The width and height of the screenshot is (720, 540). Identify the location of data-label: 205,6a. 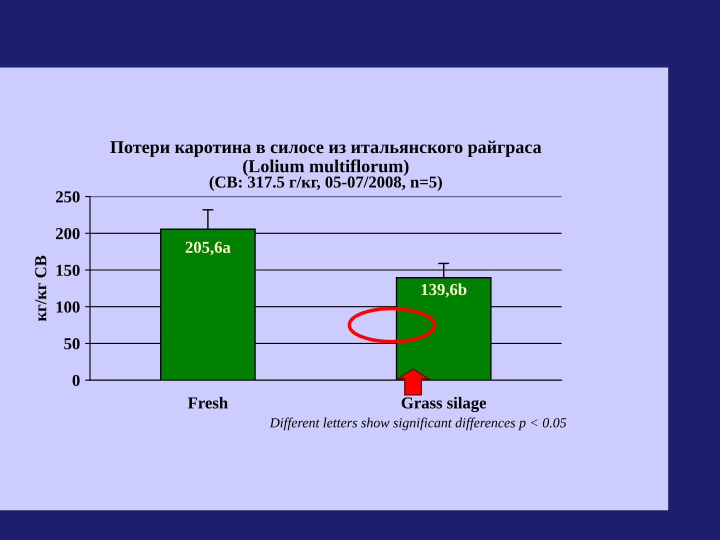
(208, 249).